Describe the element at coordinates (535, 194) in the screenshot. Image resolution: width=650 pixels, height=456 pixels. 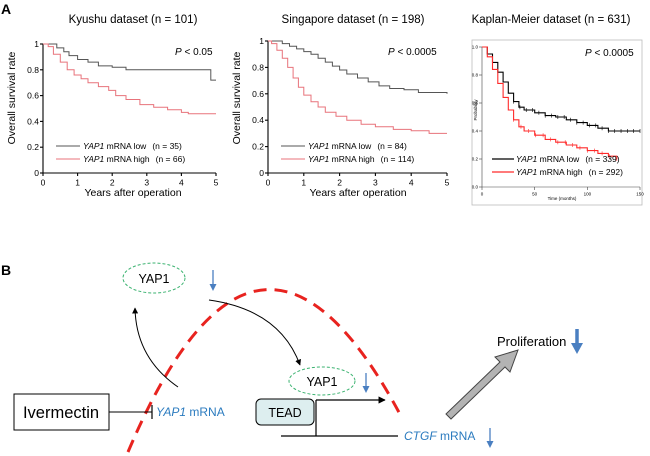
I see `x-tick-label: 50` at that location.